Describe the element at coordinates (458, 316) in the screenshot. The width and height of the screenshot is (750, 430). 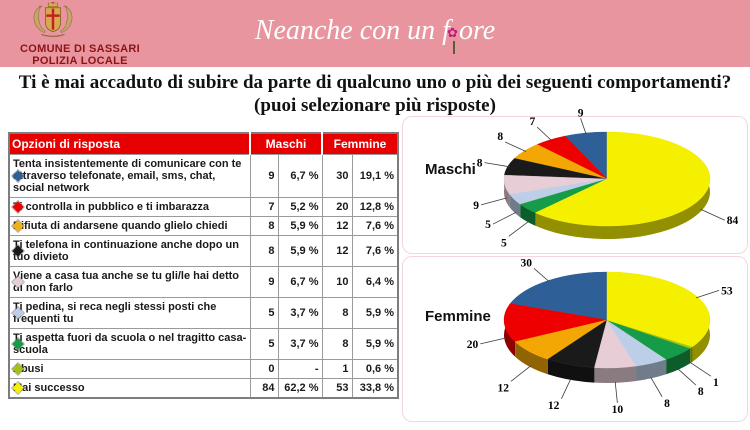
I see `chart-title-femmine: Femmine` at that location.